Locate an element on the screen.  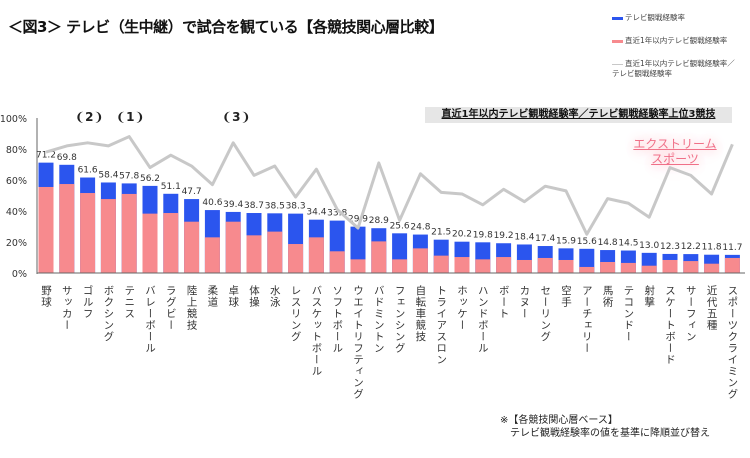
data-label: 56.2 is located at coordinates (150, 179).